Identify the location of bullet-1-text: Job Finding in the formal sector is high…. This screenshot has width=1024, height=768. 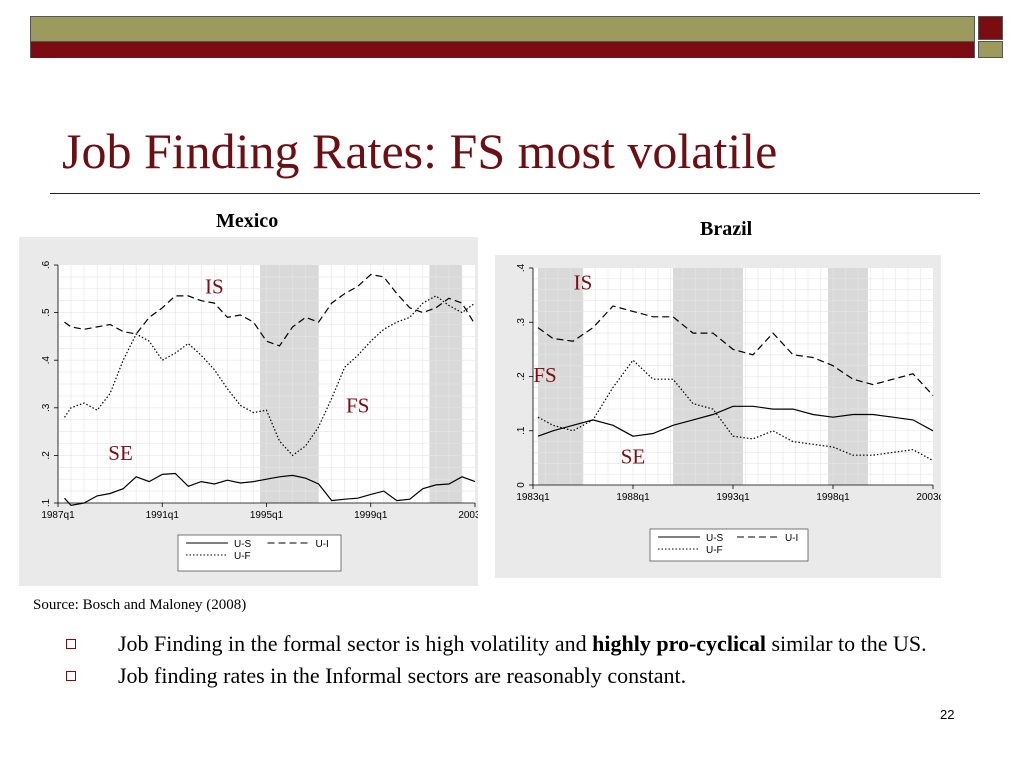
(355, 643).